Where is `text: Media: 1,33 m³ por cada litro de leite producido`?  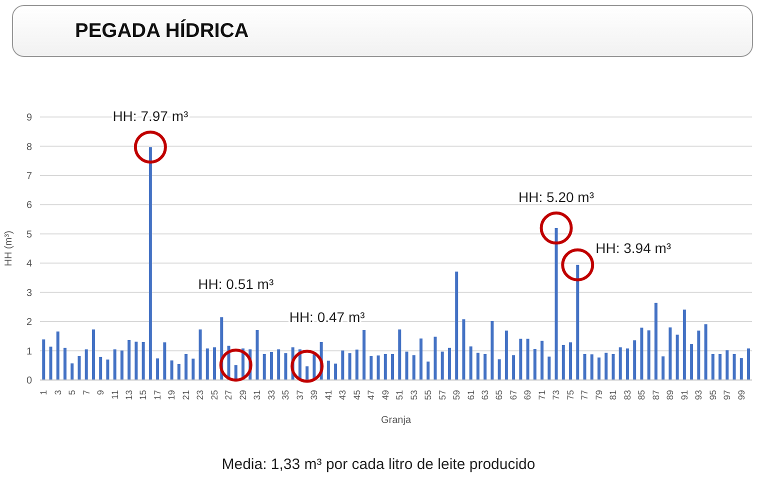 text: Media: 1,33 m³ por cada litro de leite producido is located at coordinates (378, 464).